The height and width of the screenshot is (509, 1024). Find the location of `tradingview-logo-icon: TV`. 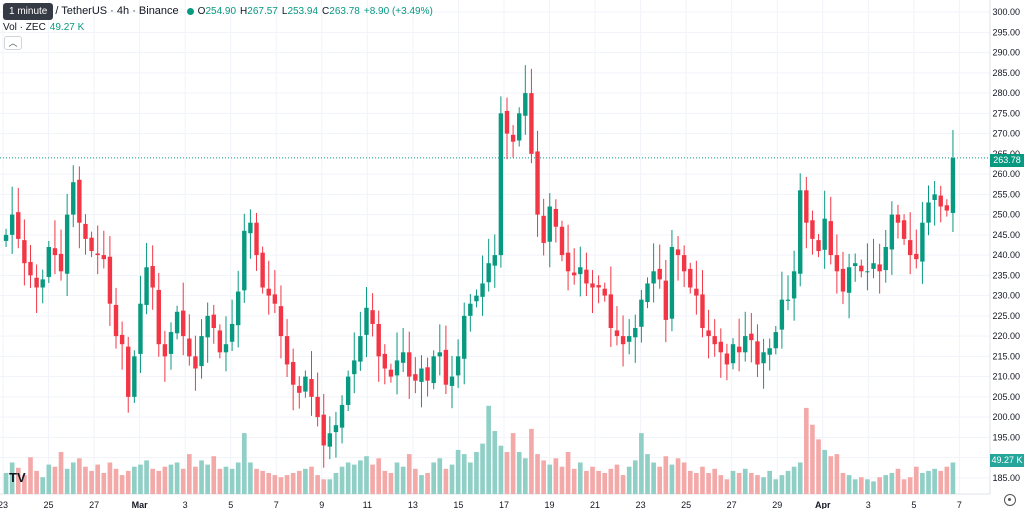

tradingview-logo-icon: TV is located at coordinates (17, 477).